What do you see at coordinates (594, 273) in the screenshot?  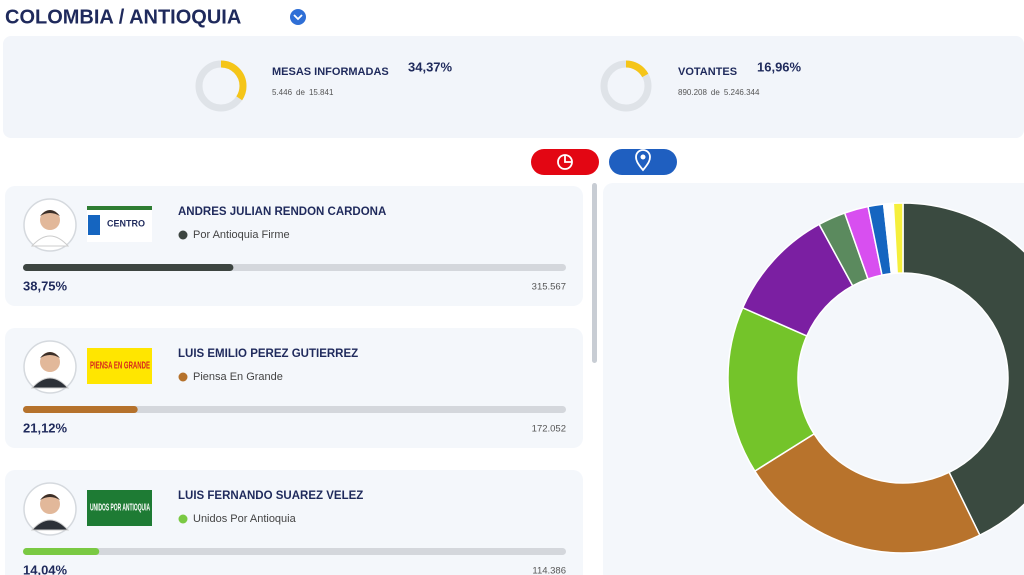 I see `scrollbar` at bounding box center [594, 273].